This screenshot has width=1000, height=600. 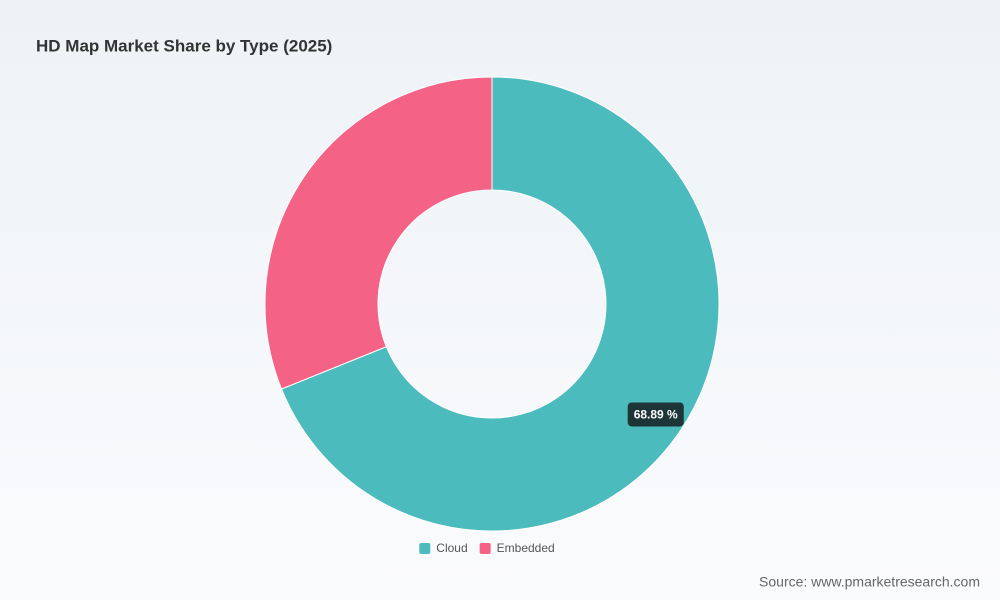 I want to click on legend-label: Cloud, so click(x=451, y=548).